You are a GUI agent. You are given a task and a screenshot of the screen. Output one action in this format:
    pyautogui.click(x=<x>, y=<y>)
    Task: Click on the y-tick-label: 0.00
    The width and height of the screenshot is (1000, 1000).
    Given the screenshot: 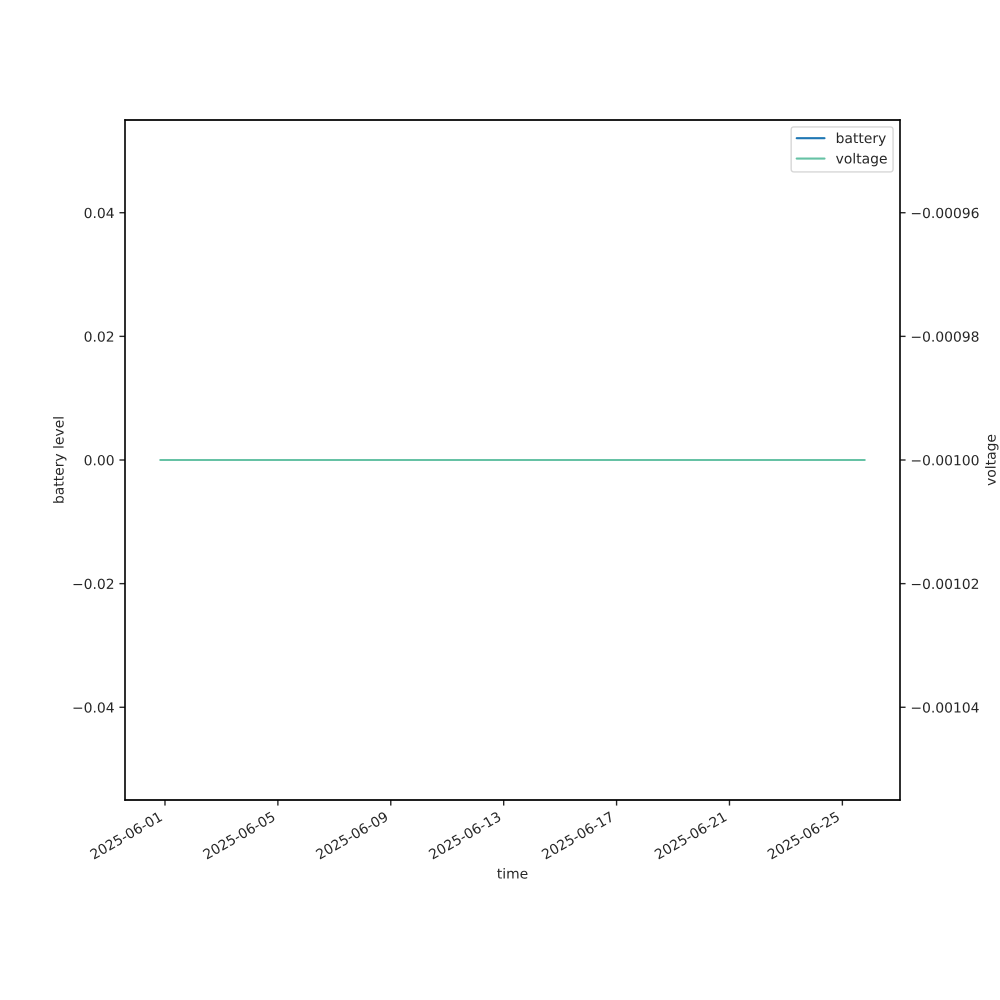 What is the action you would take?
    pyautogui.click(x=99, y=460)
    